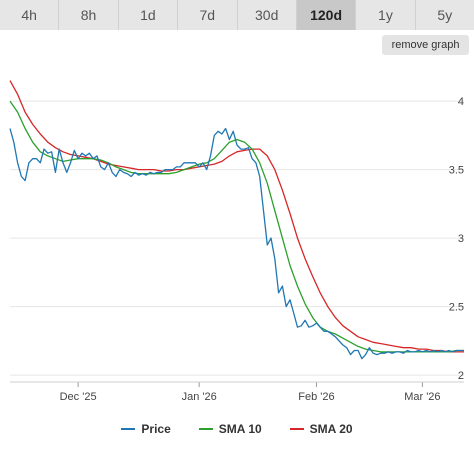  I want to click on x-tick-label: Jan '26, so click(199, 397).